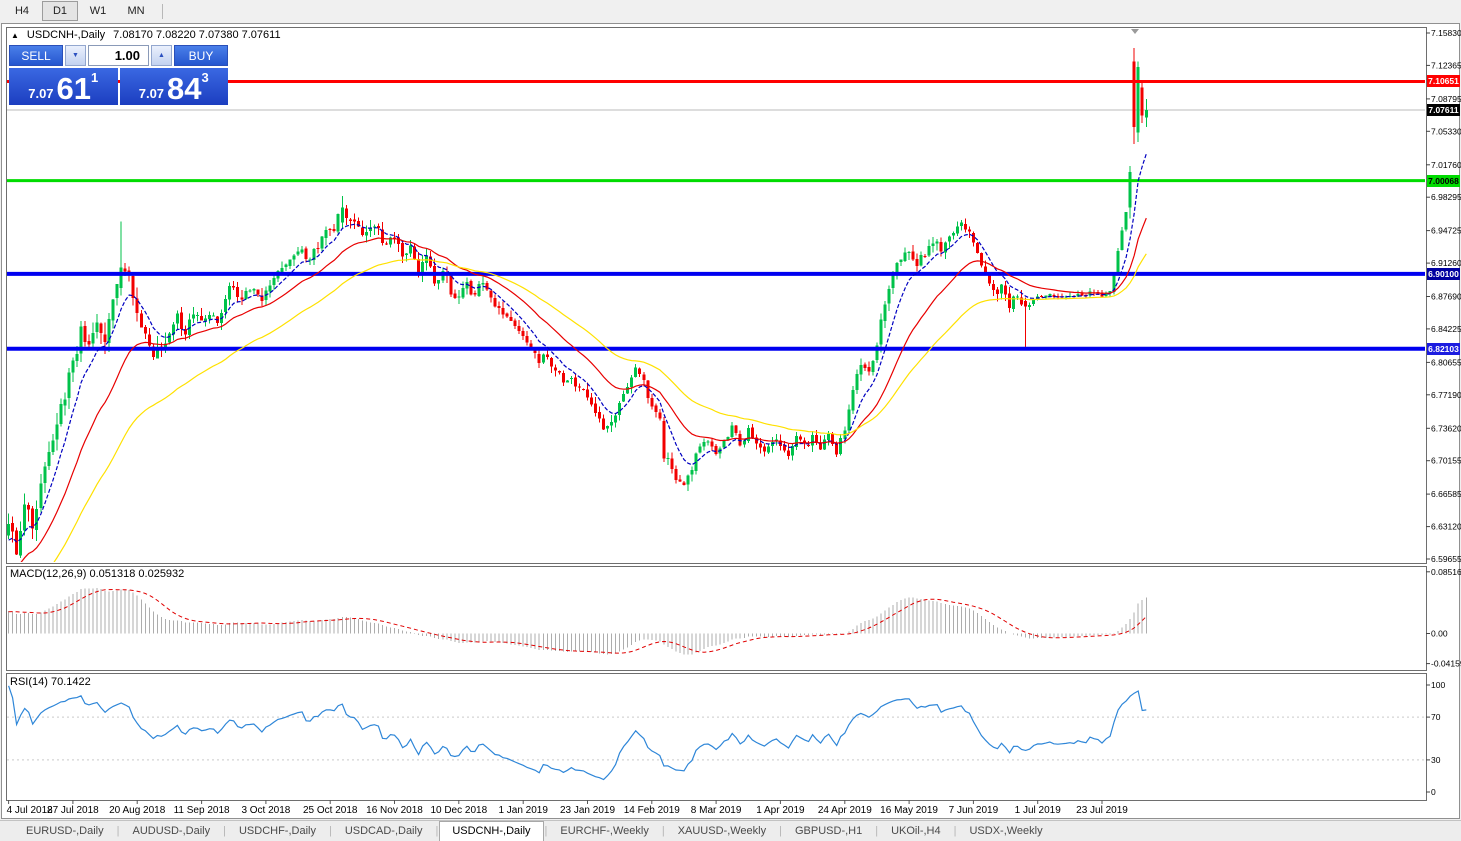 This screenshot has width=1461, height=841. I want to click on svg-text: 0.085164, so click(1446, 572).